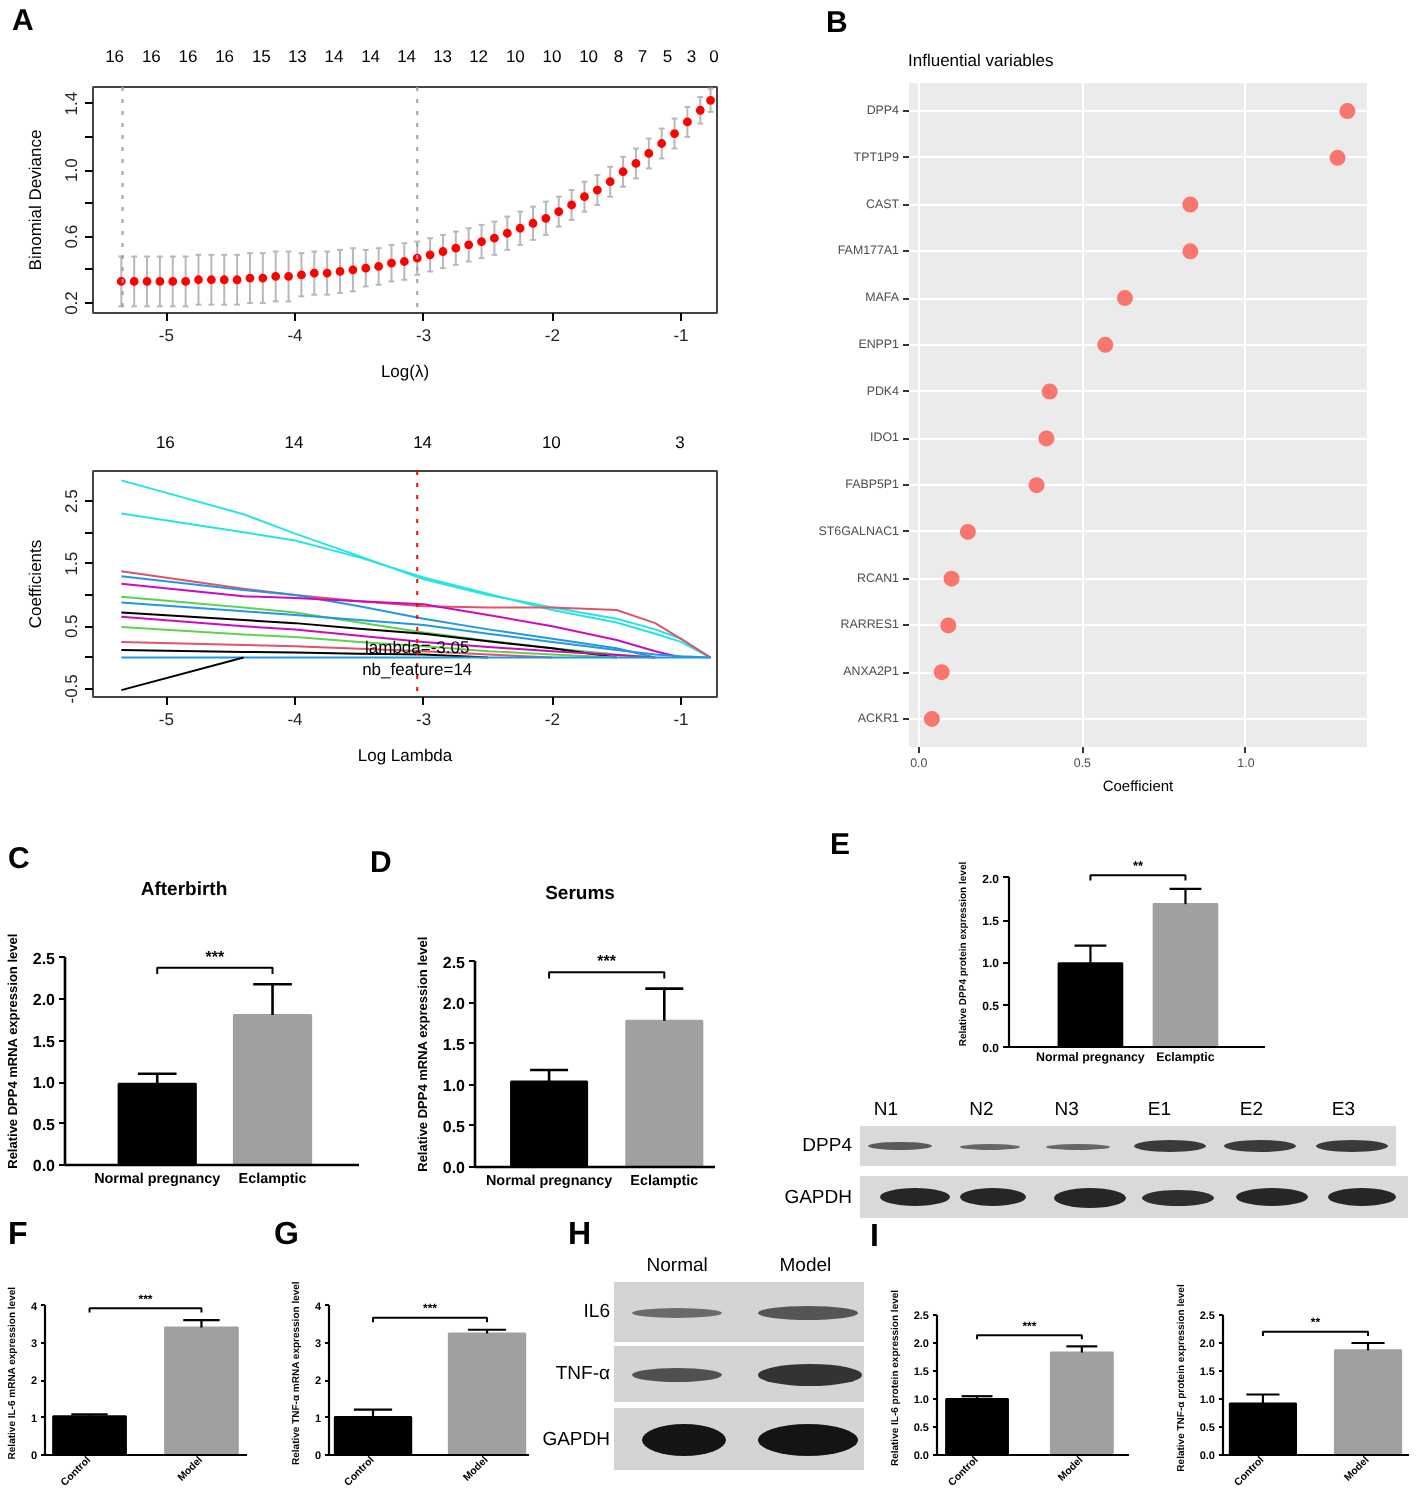  Describe the element at coordinates (805, 1265) in the screenshot. I see `text: Model` at that location.